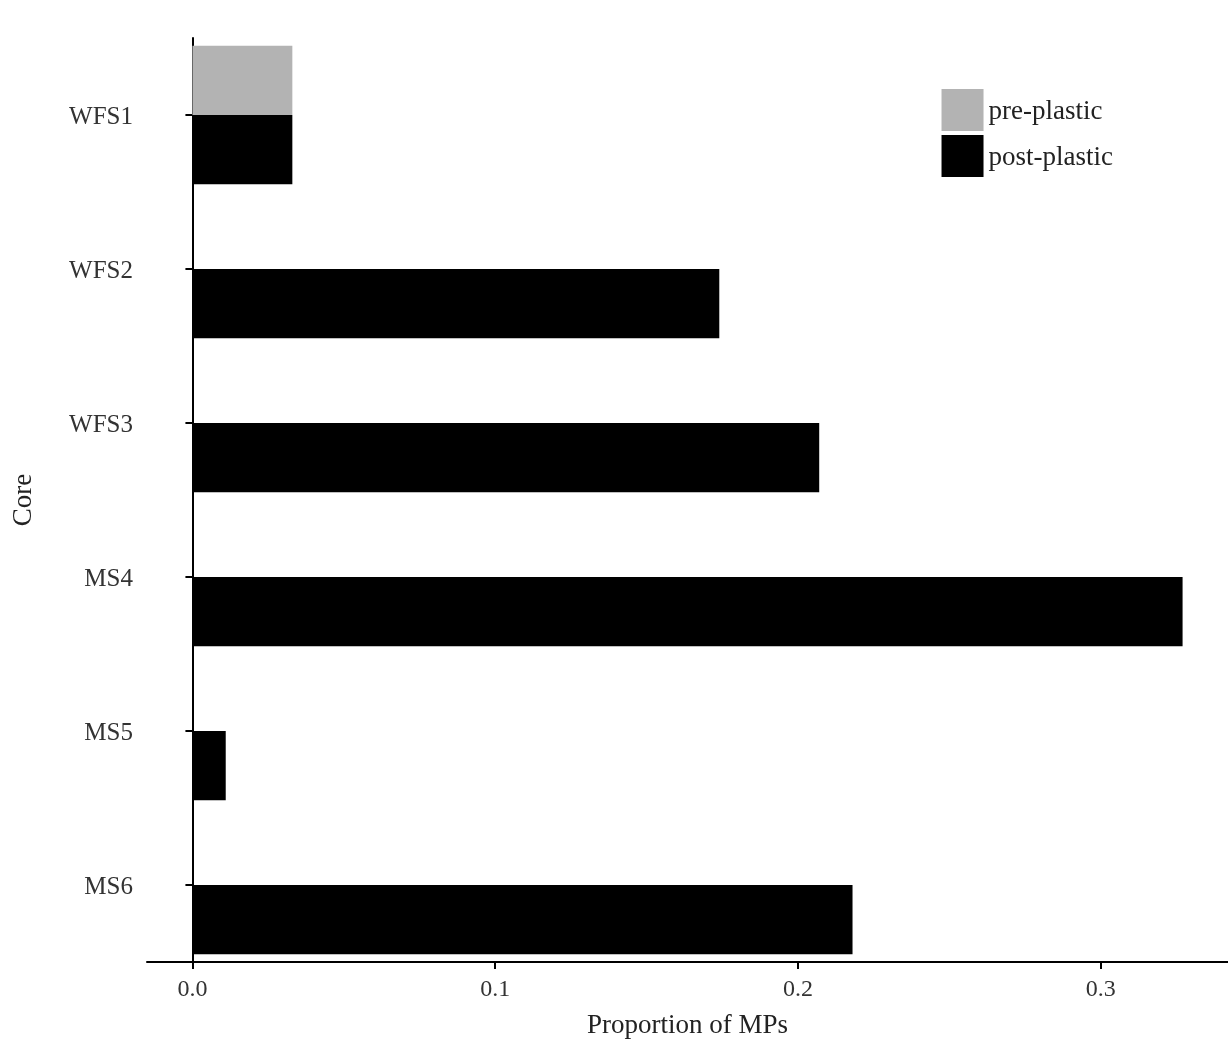 The image size is (1228, 1042). I want to click on legend-label: post-plastic, so click(1051, 156).